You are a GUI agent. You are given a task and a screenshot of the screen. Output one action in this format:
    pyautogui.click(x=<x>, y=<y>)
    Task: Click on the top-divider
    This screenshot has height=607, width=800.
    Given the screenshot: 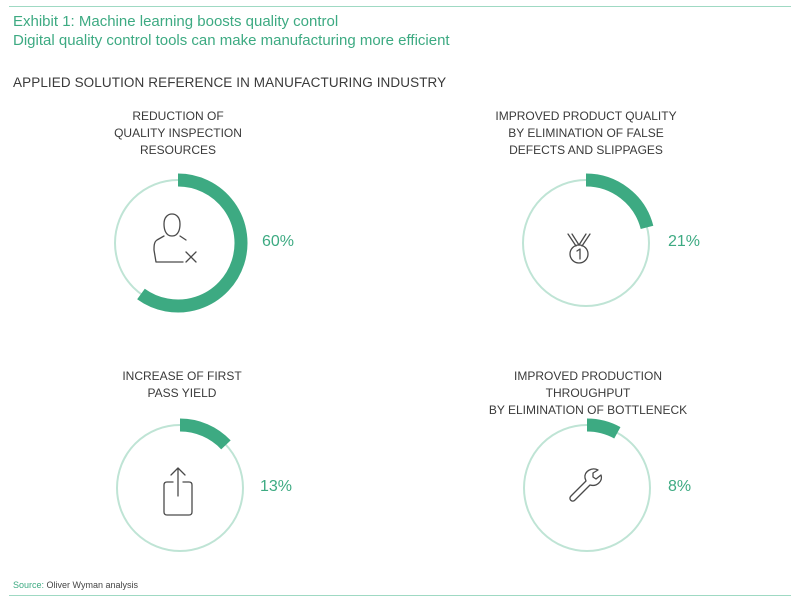 What is the action you would take?
    pyautogui.click(x=400, y=6)
    